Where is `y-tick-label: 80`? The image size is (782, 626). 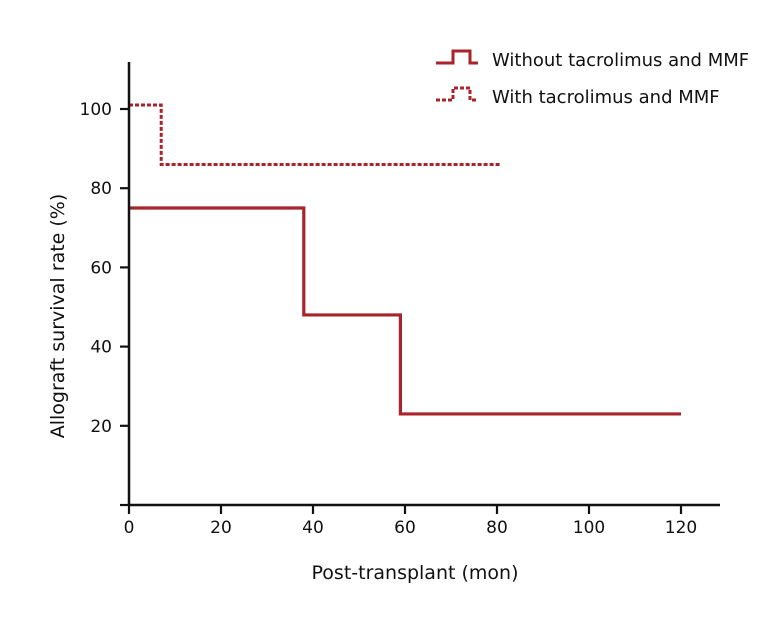 y-tick-label: 80 is located at coordinates (101, 189).